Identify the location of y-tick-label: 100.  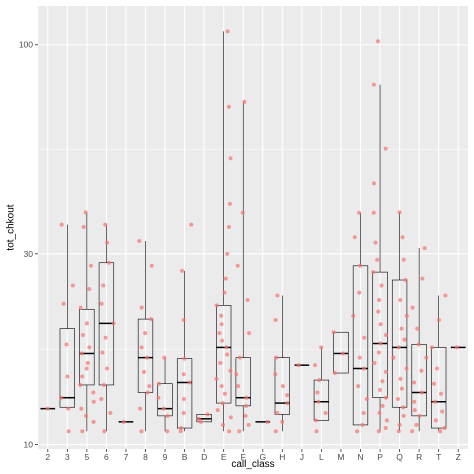
(26, 45).